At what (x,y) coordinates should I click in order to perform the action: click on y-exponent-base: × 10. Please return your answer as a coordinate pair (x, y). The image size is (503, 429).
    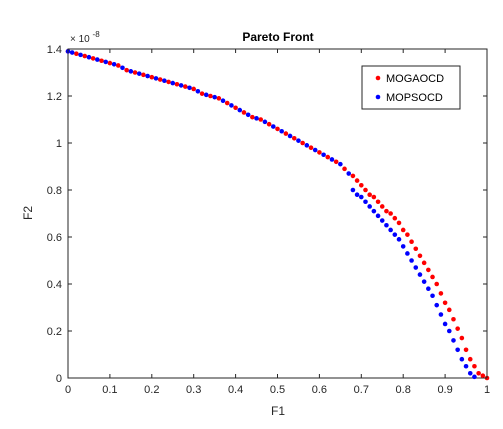
    Looking at the image, I should click on (80, 39).